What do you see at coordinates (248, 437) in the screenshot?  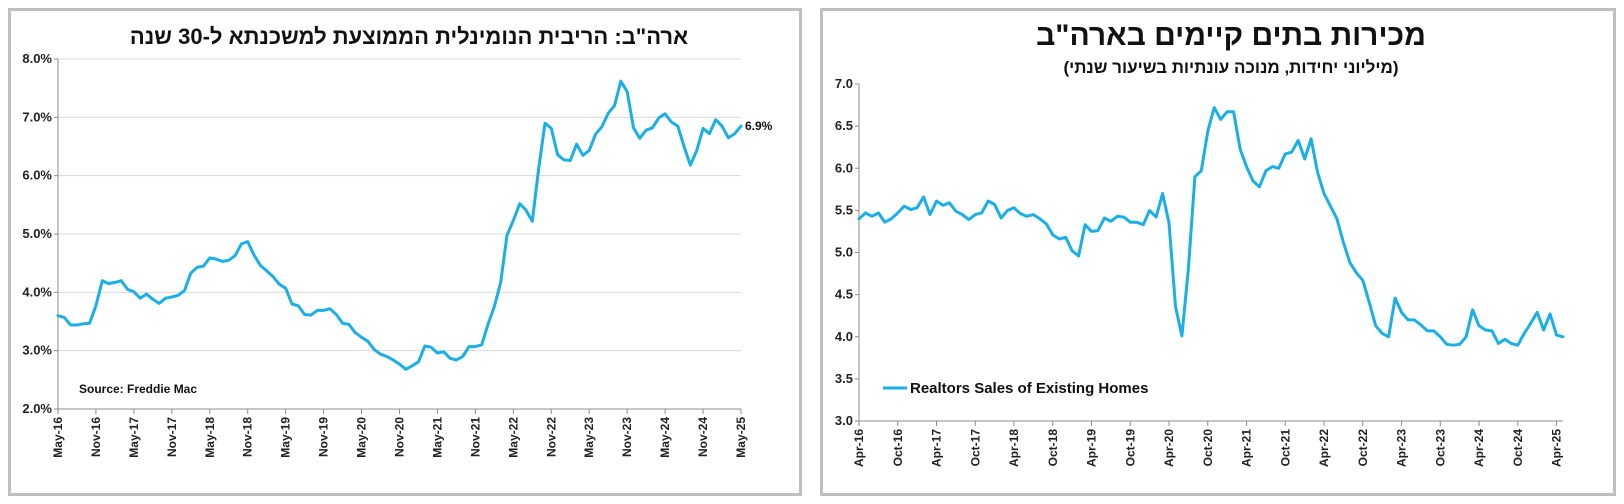 I see `x-tick-label: Nov-18` at bounding box center [248, 437].